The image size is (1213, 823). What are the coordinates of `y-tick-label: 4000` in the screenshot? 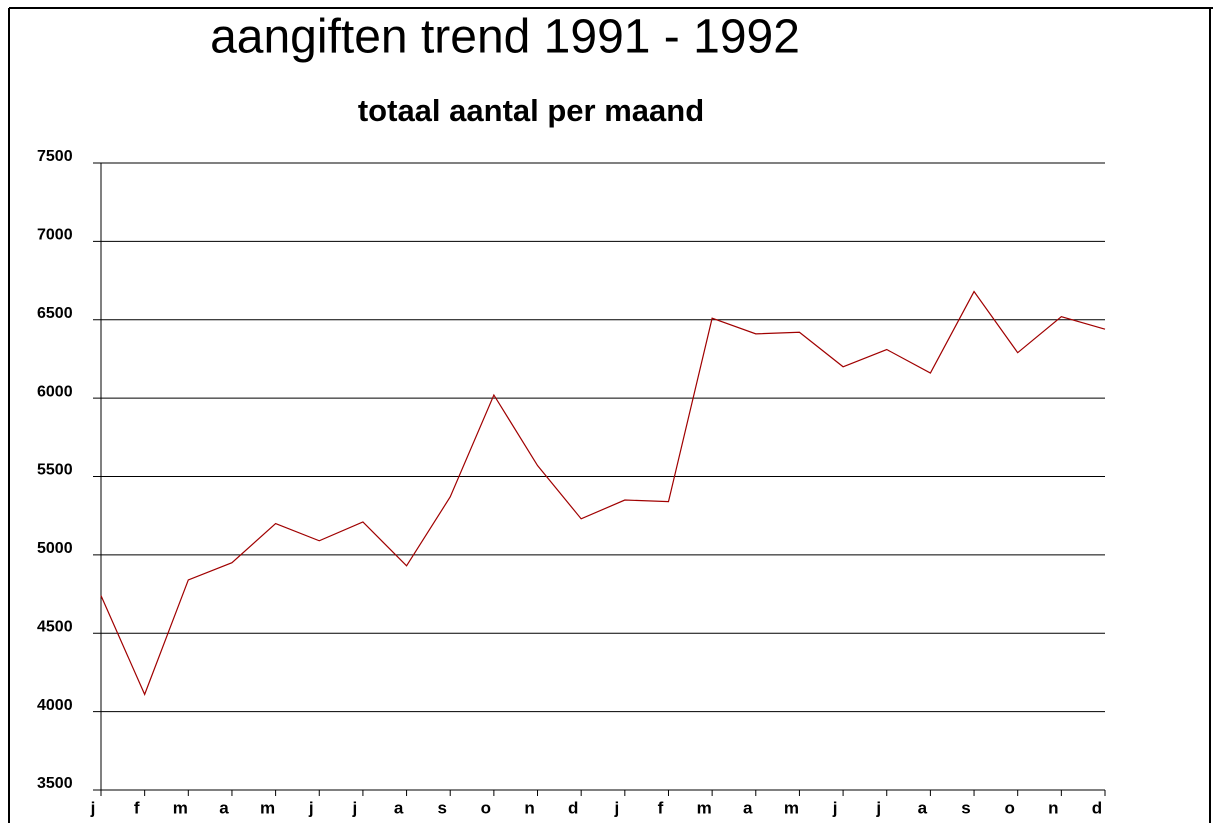 It's located at (55, 705).